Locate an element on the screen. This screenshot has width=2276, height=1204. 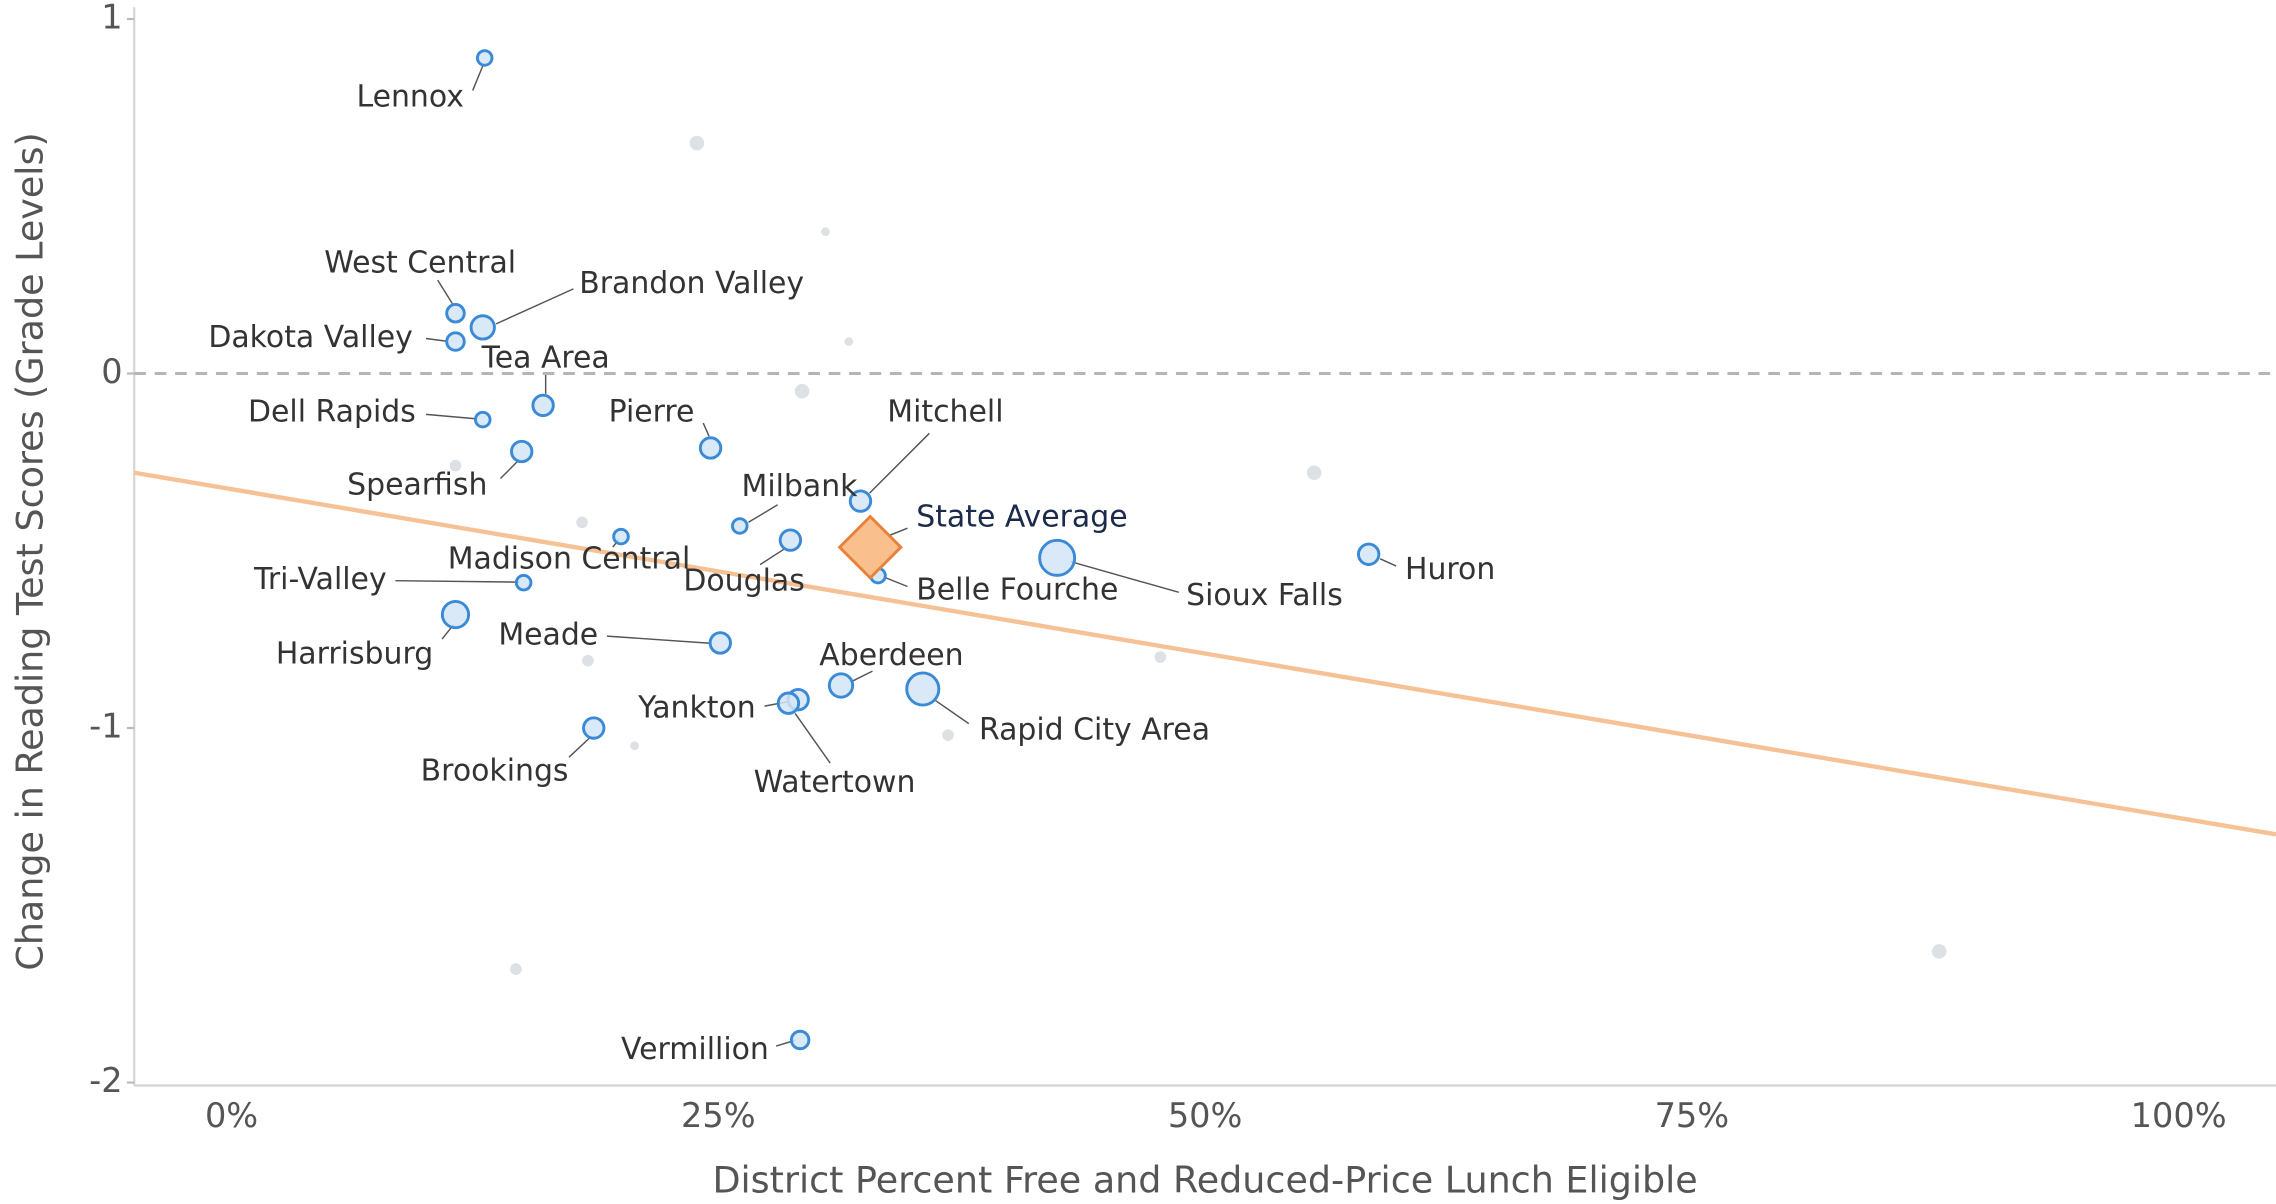
x-tick-label: 100% is located at coordinates (2179, 1115).